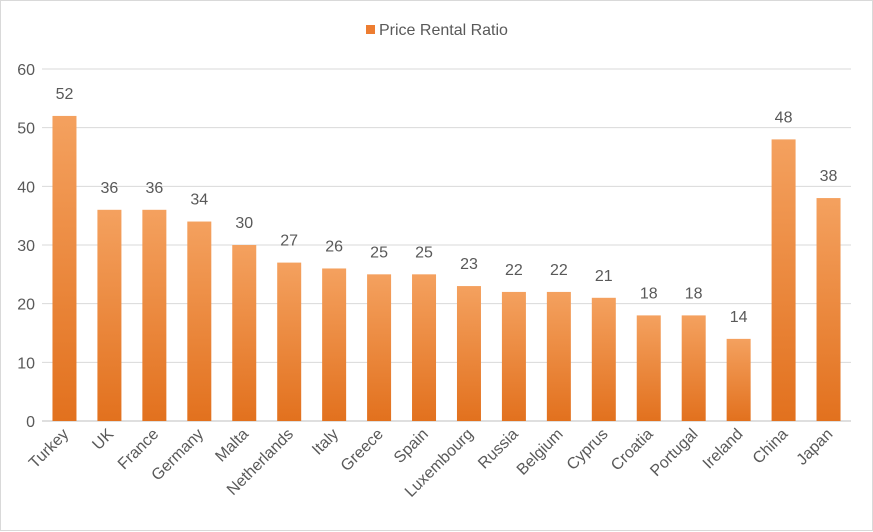  What do you see at coordinates (784, 117) in the screenshot?
I see `data-label: 48` at bounding box center [784, 117].